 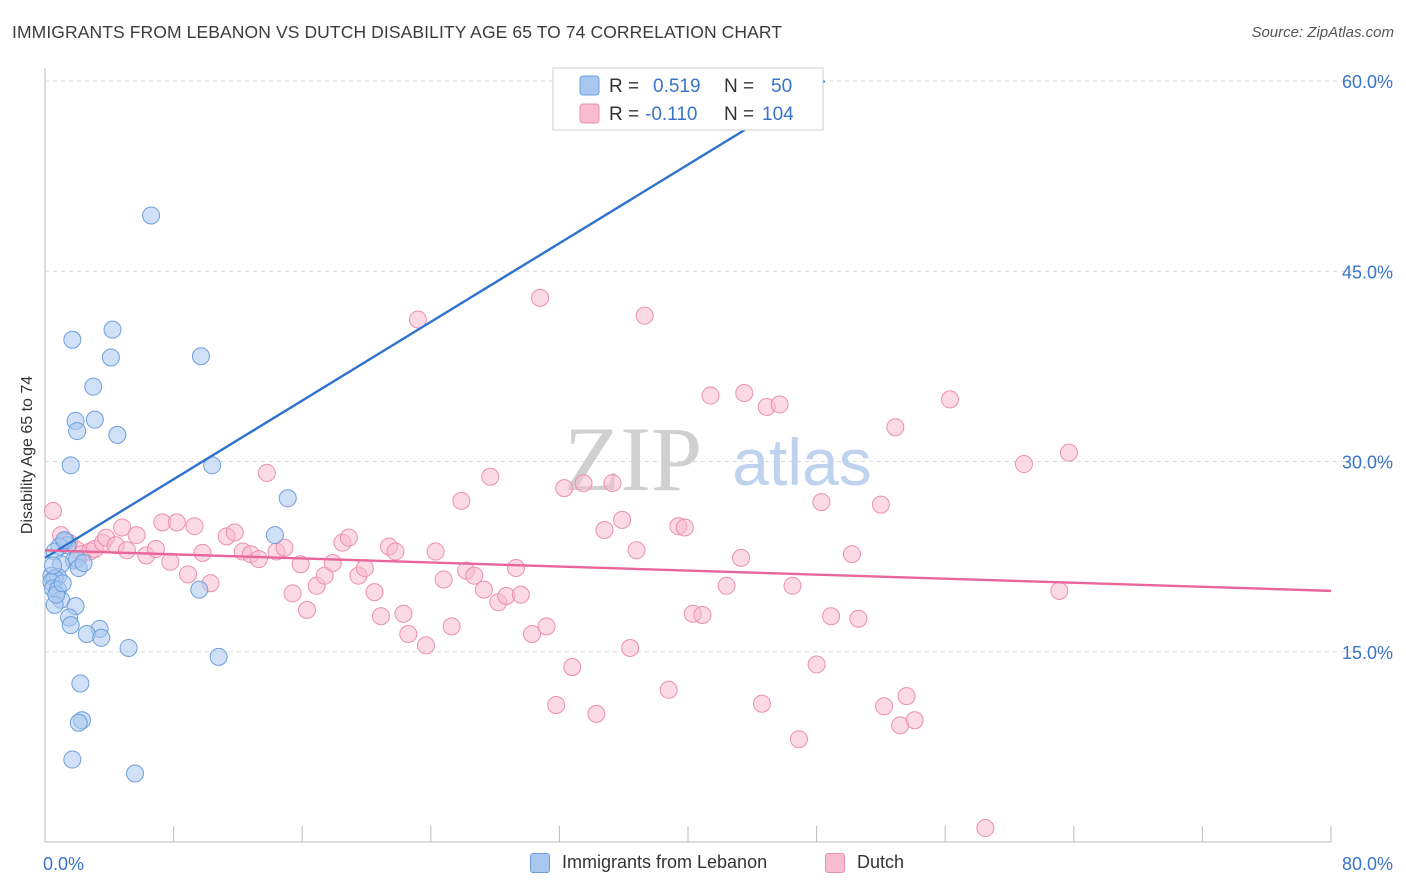 I want to click on legend-r-label-1: R =, so click(x=624, y=86).